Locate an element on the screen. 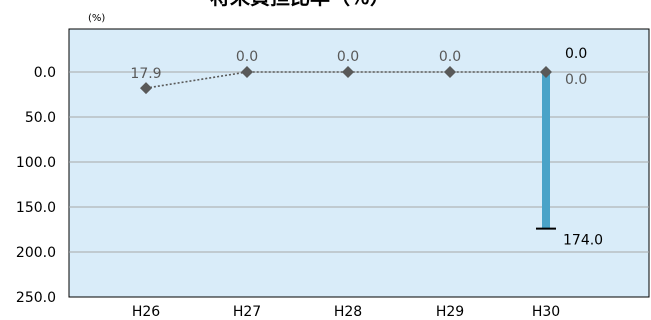 The image size is (651, 320). y-tick-label: 0.0 is located at coordinates (45, 73).